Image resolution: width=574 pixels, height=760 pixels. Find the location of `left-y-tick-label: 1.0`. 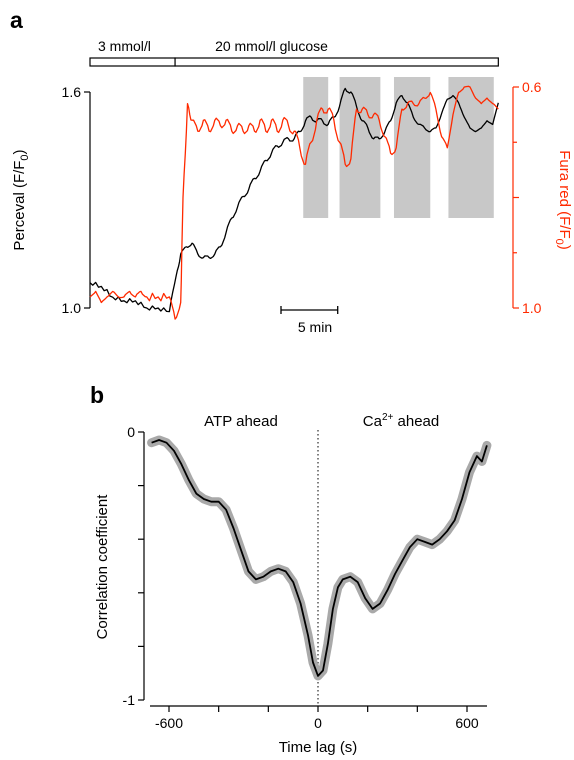

left-y-tick-label: 1.0 is located at coordinates (72, 308).